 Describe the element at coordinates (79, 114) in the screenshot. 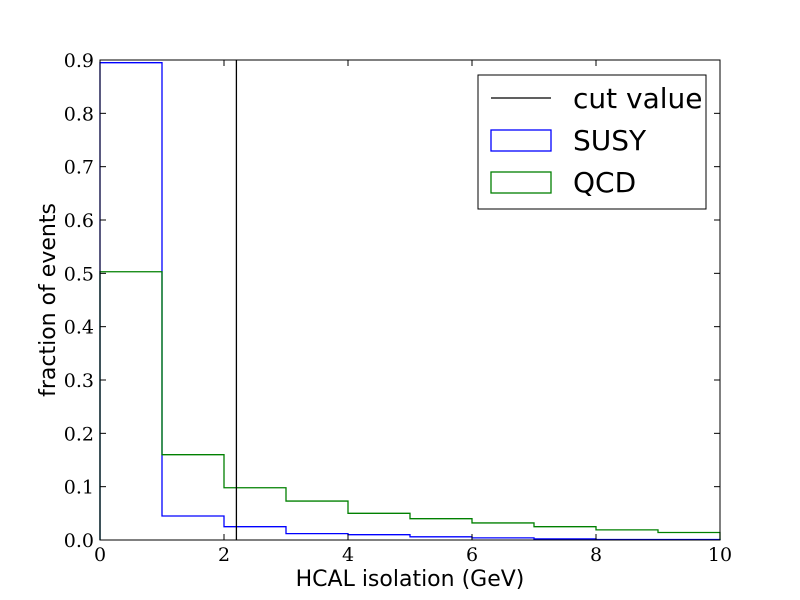

I see `y-tick-label: 0.8` at that location.